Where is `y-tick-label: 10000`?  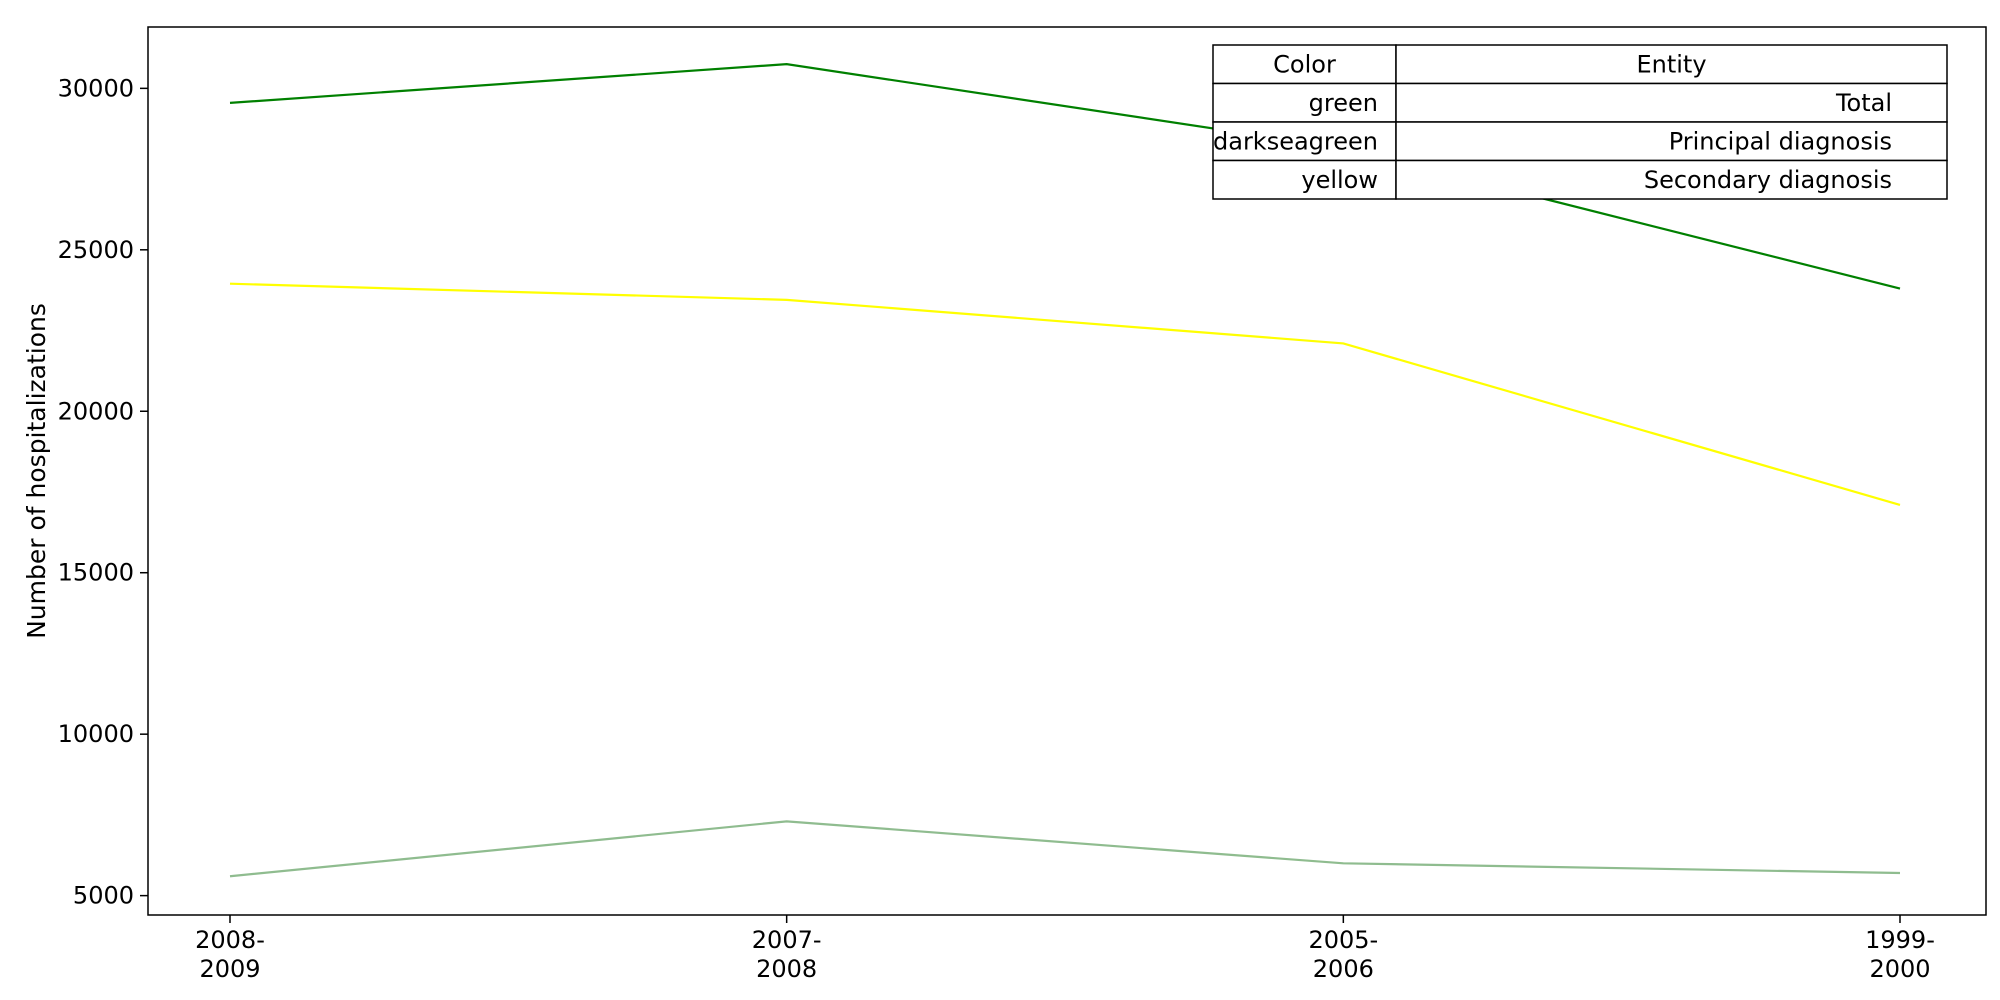 y-tick-label: 10000 is located at coordinates (96, 734).